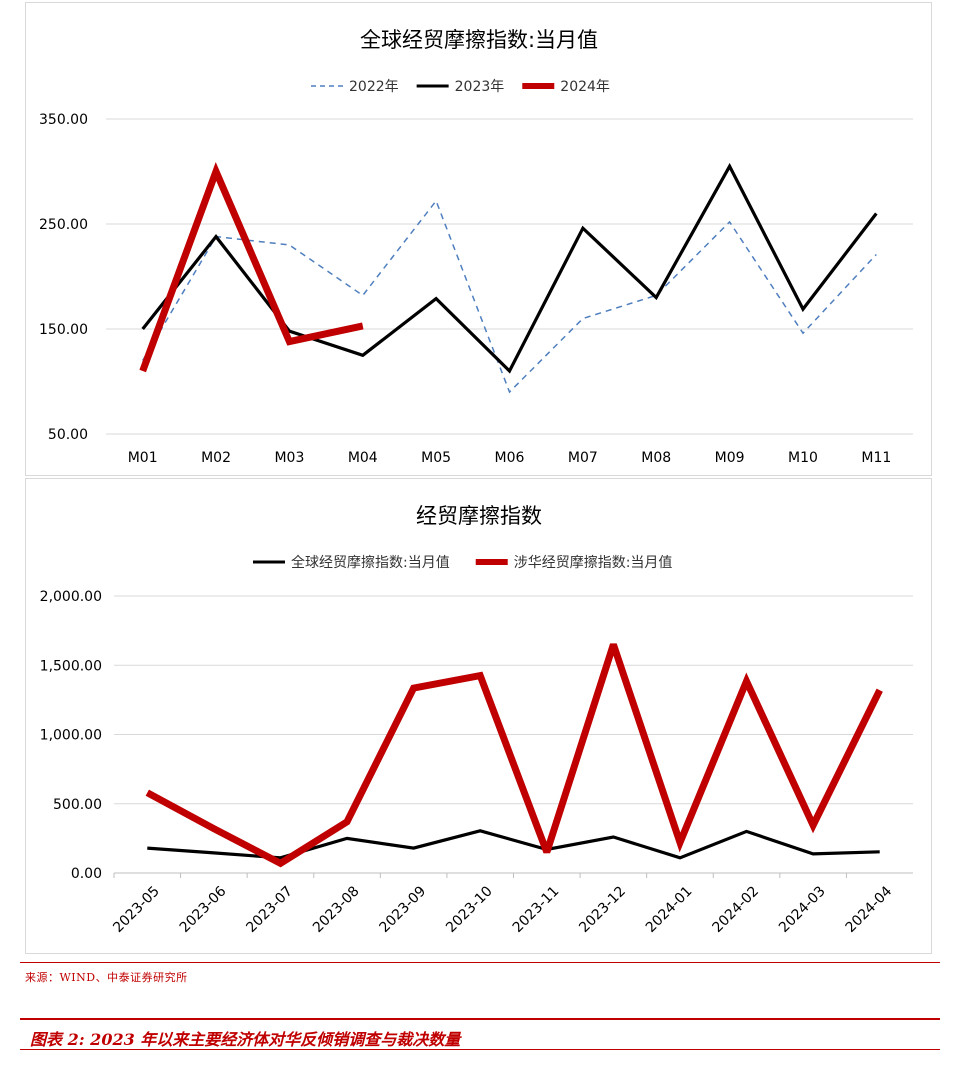 This screenshot has height=1065, width=969. I want to click on legend-label: 2022年, so click(374, 87).